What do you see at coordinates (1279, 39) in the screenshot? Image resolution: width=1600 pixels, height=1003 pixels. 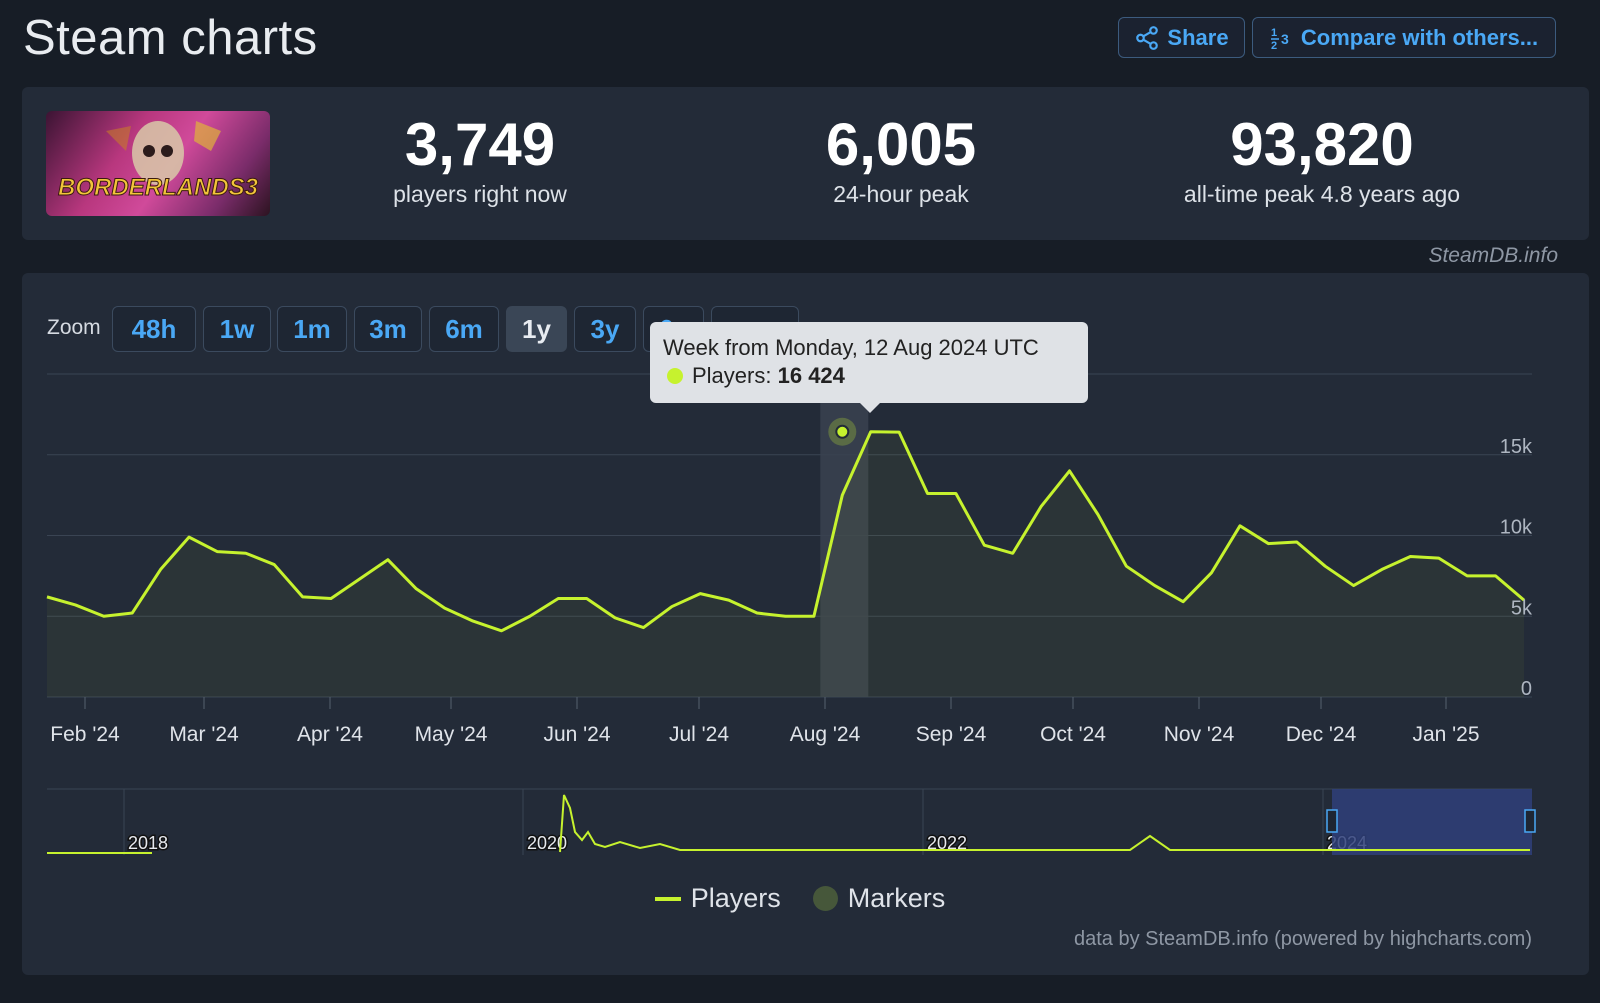 I see `compare-icon: 1 2 3` at bounding box center [1279, 39].